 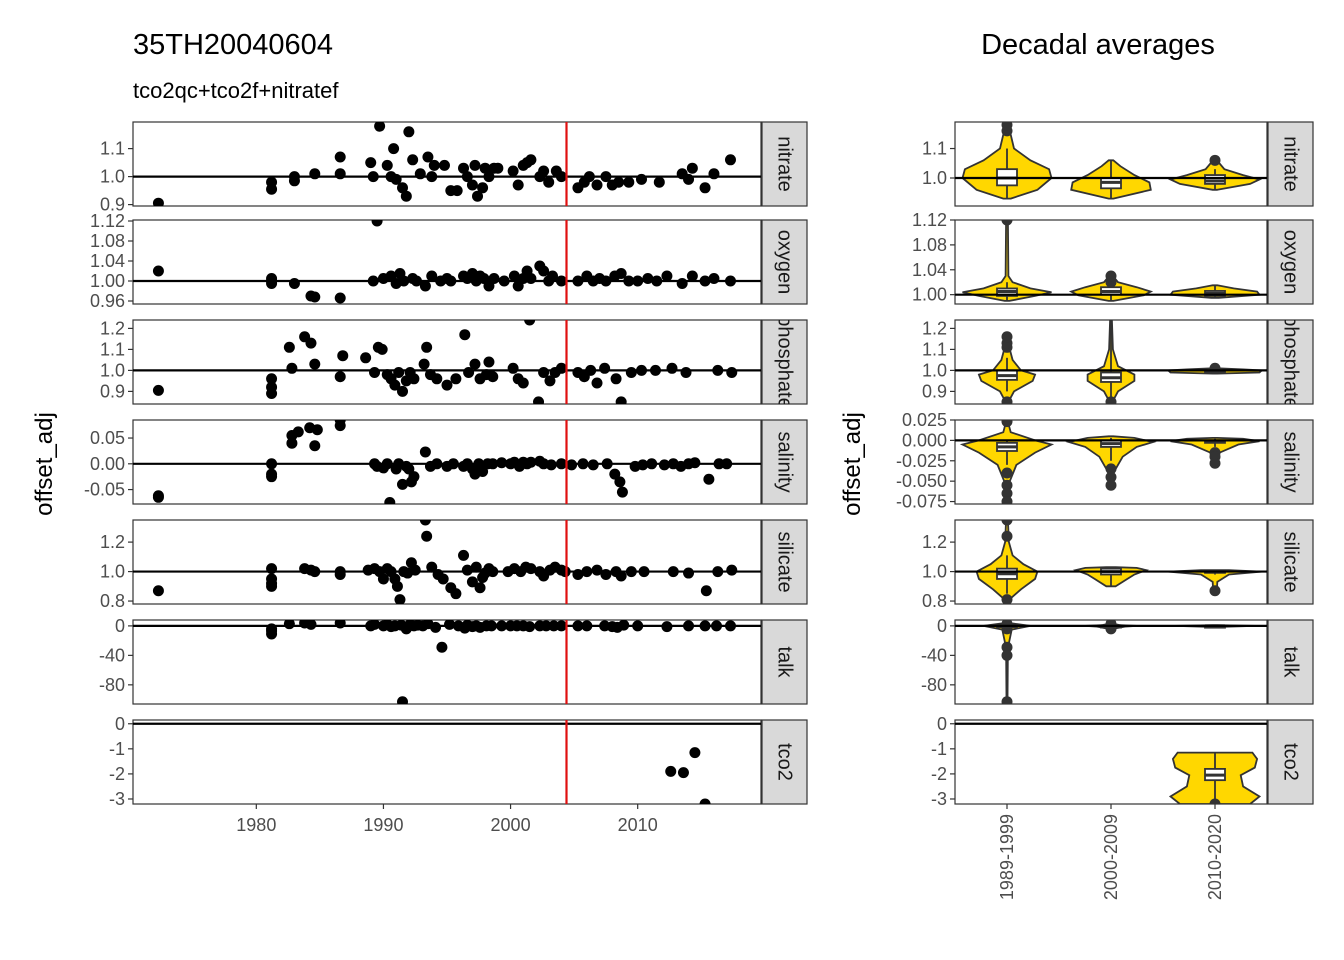 What do you see at coordinates (117, 749) in the screenshot?
I see `left-y-tick-label: -1` at bounding box center [117, 749].